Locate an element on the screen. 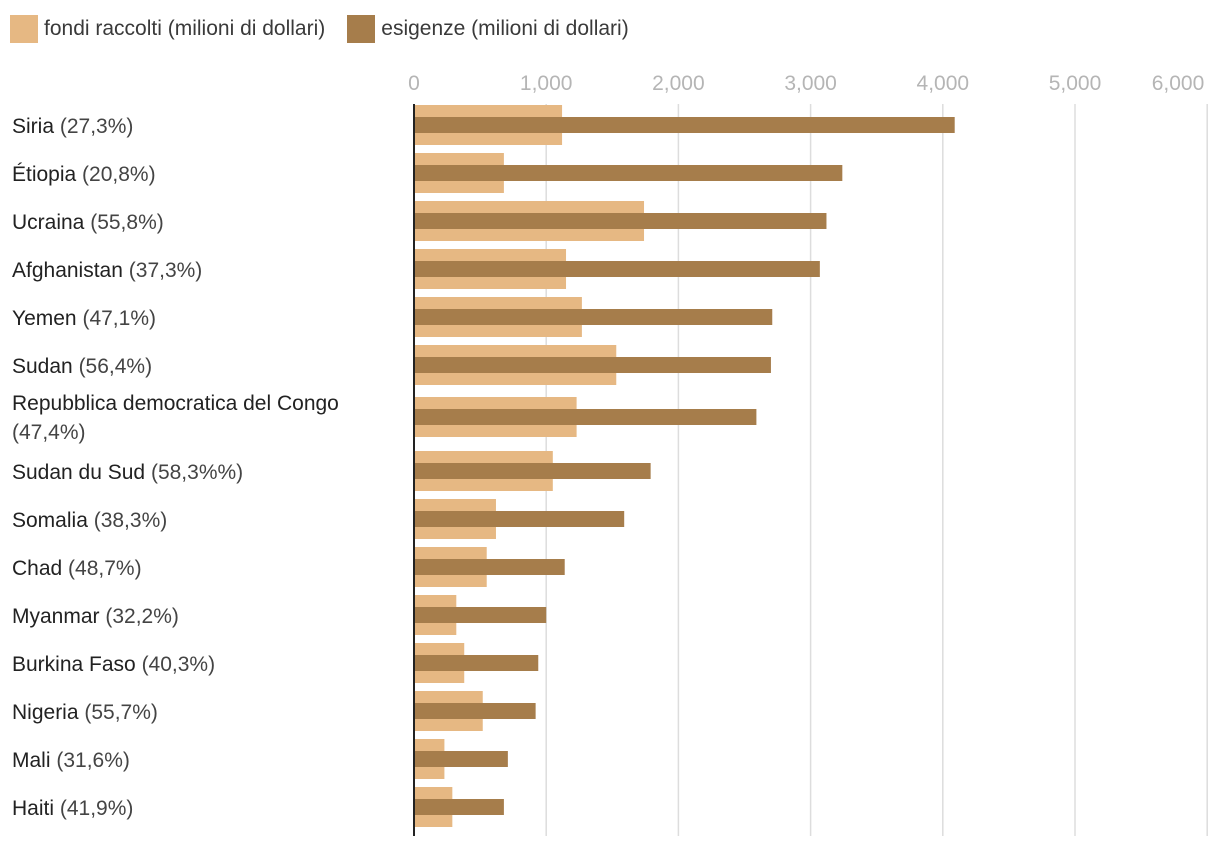 The image size is (1220, 848). category-name: Burkina Faso is located at coordinates (77, 664).